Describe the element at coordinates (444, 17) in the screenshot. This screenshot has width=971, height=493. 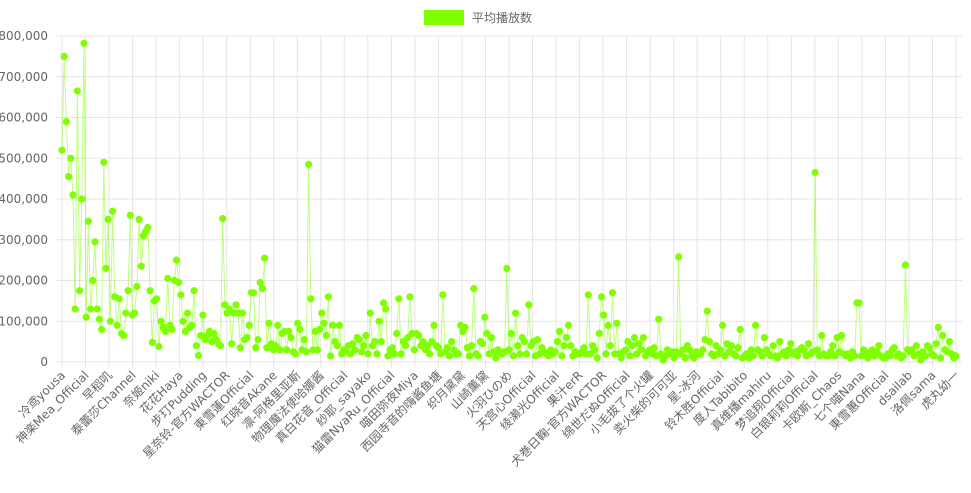
I see `legend-swatch` at that location.